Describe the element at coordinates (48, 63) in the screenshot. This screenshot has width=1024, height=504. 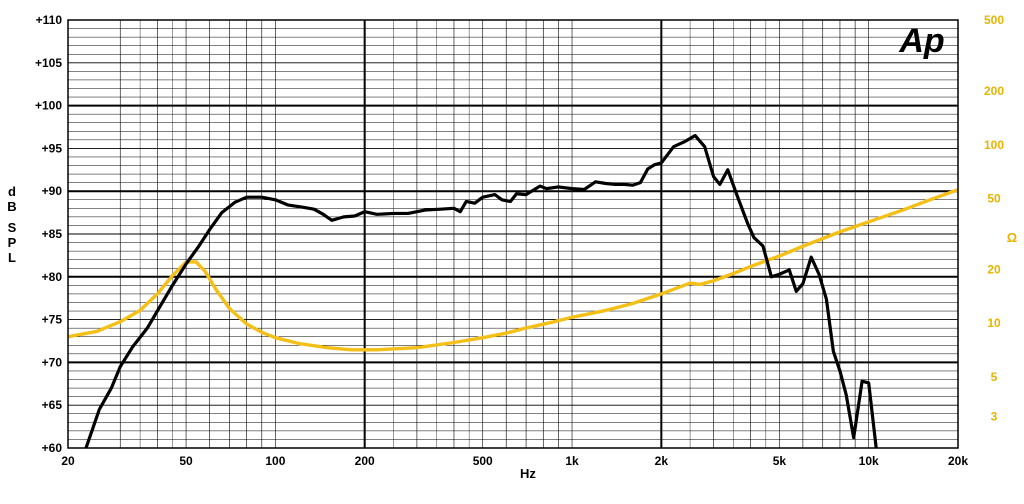
I see `y-left-tick-label: +105` at that location.